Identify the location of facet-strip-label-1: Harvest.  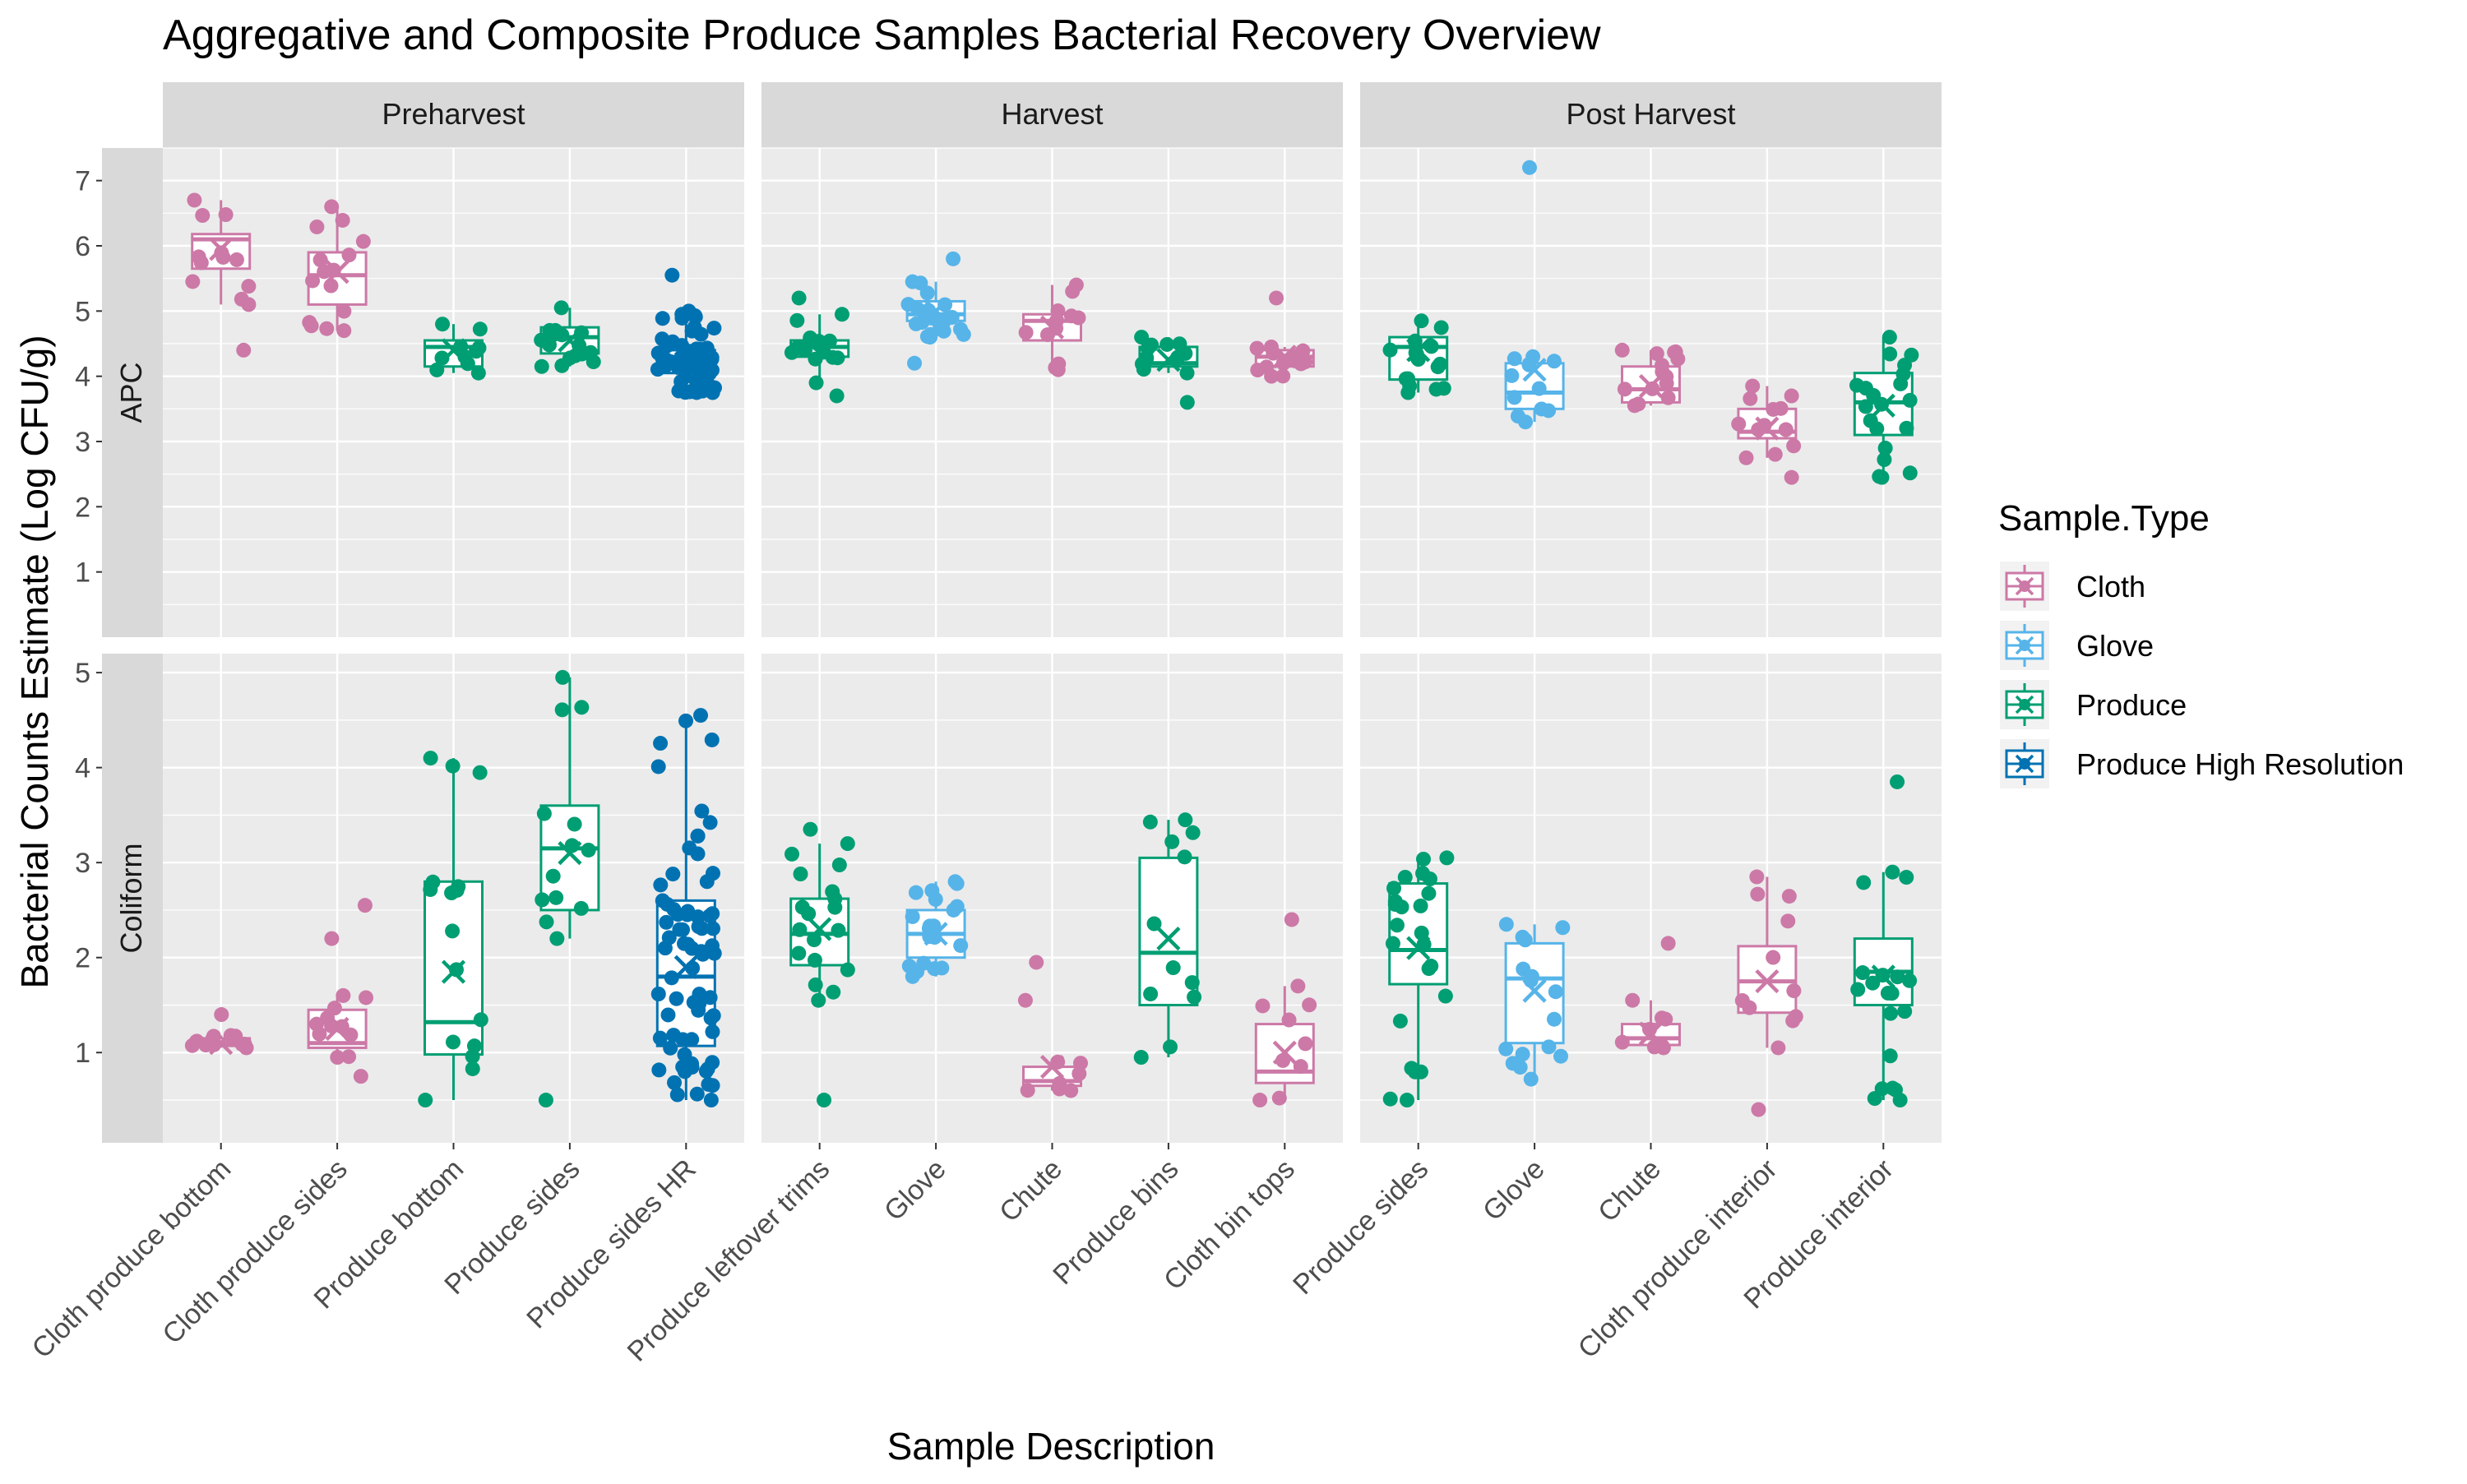
(1052, 114).